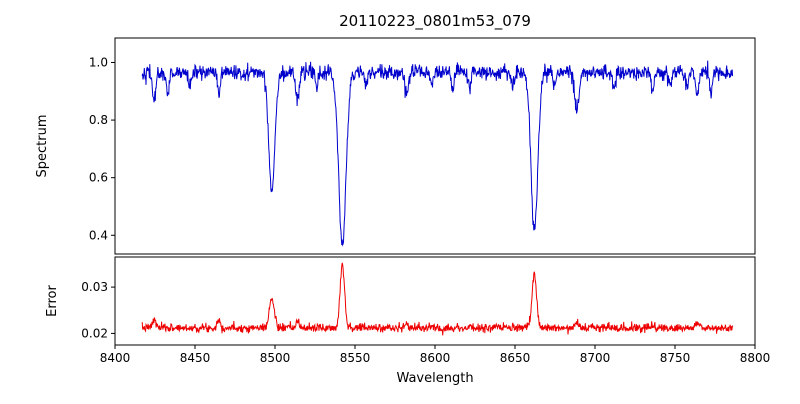 This screenshot has height=404, width=800. What do you see at coordinates (98, 120) in the screenshot?
I see `spectrum-y-tick-label: 0.8` at bounding box center [98, 120].